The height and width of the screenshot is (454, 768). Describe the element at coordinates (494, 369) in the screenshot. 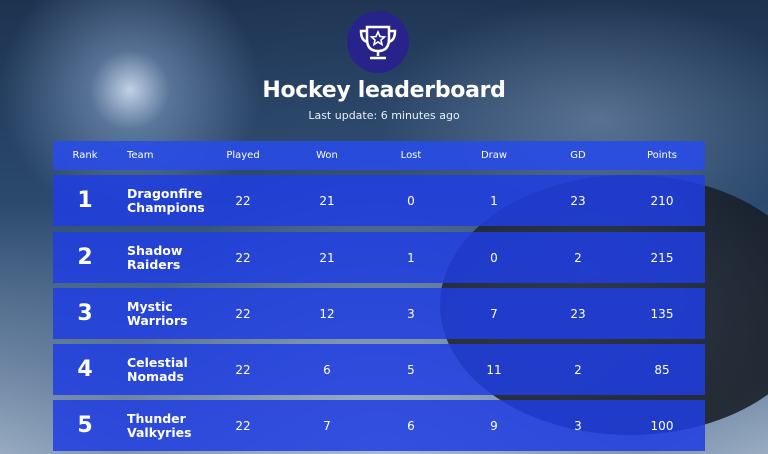

I see `stat-cell: 11` at that location.